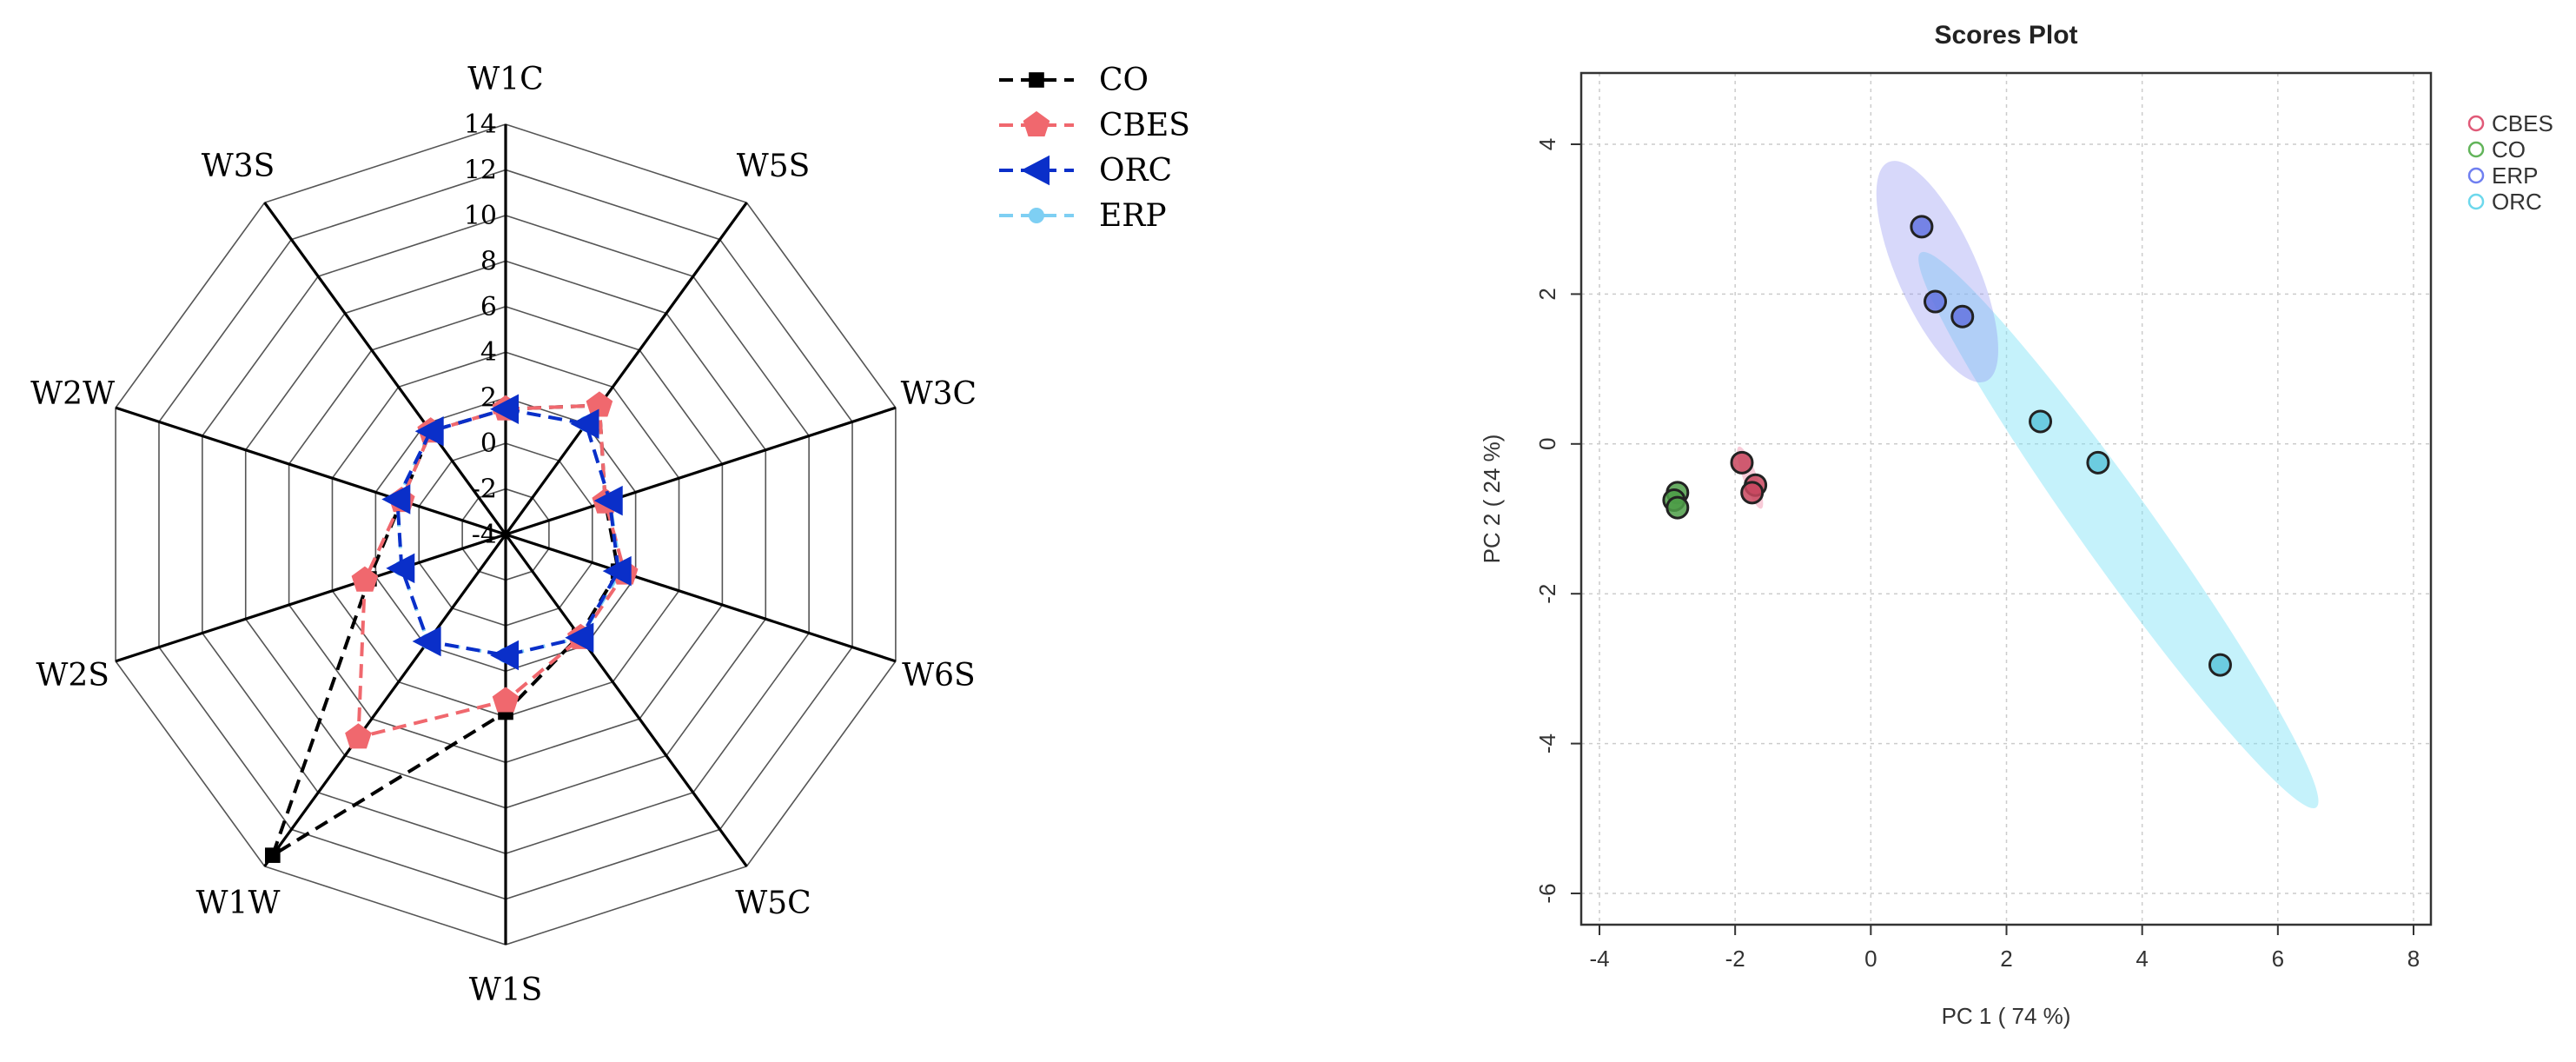  I want to click on radar-tick-label: 6, so click(488, 307).